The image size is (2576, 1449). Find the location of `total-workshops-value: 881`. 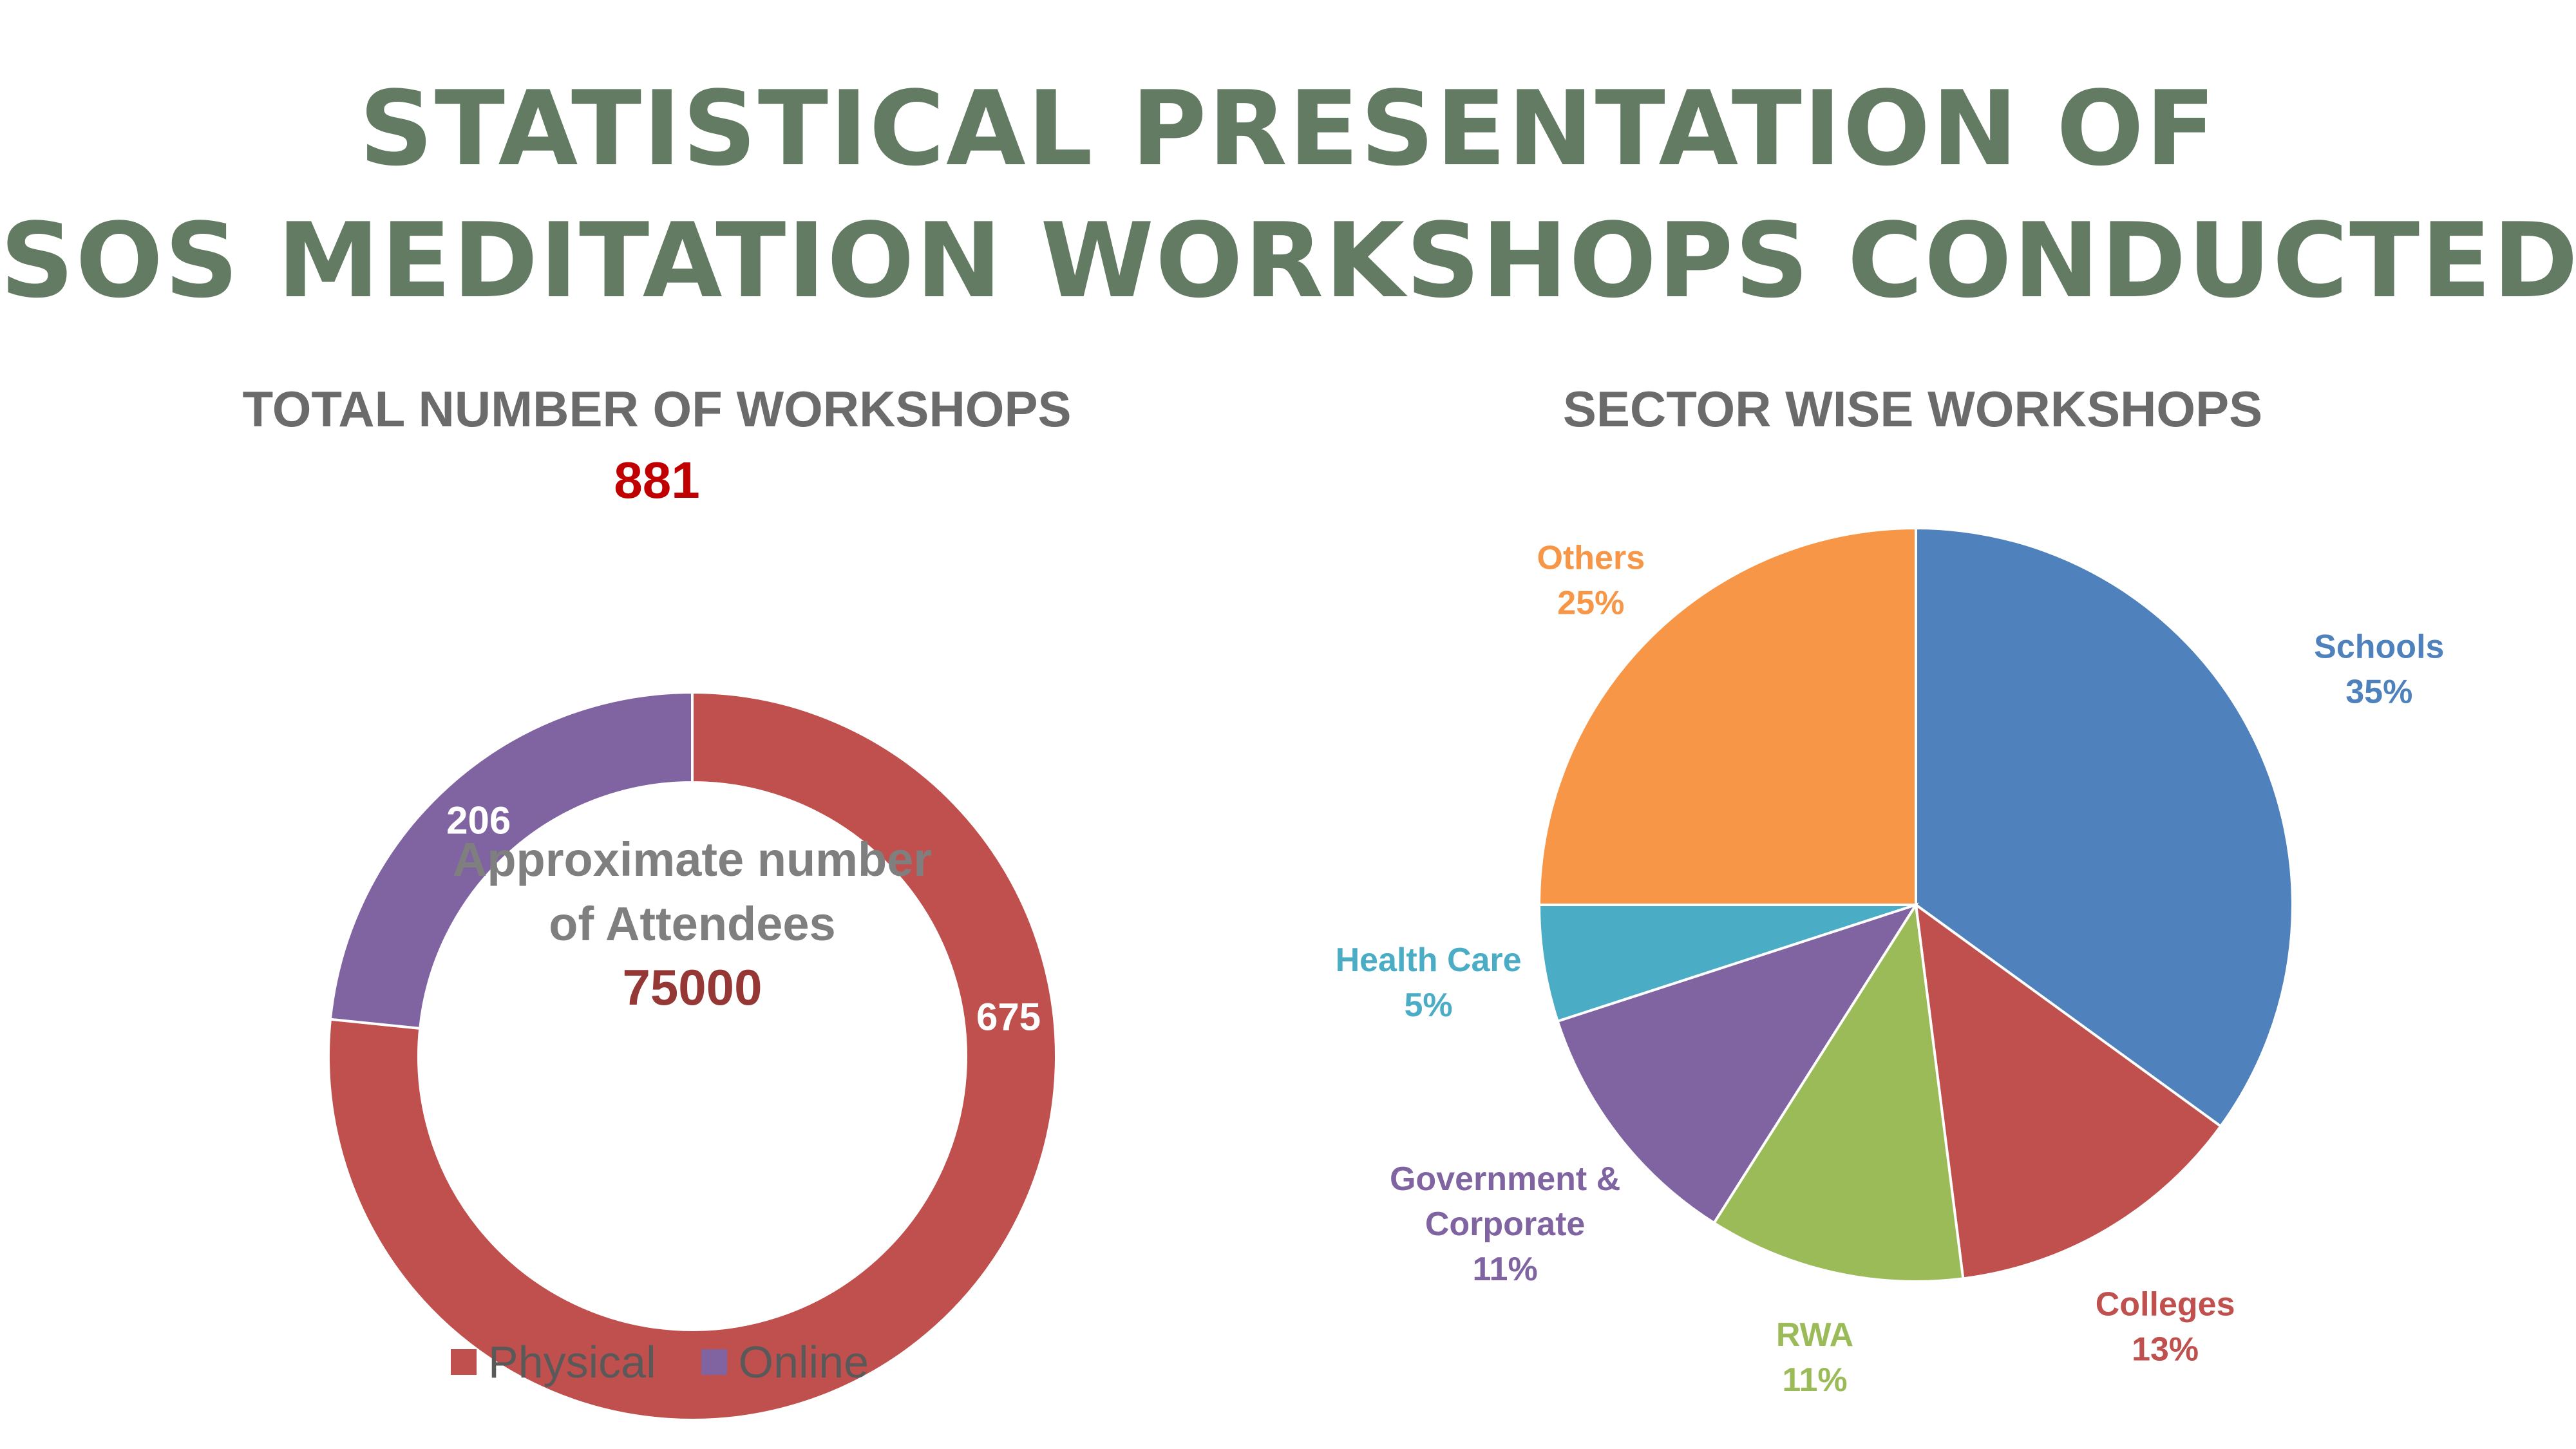

total-workshops-value: 881 is located at coordinates (657, 480).